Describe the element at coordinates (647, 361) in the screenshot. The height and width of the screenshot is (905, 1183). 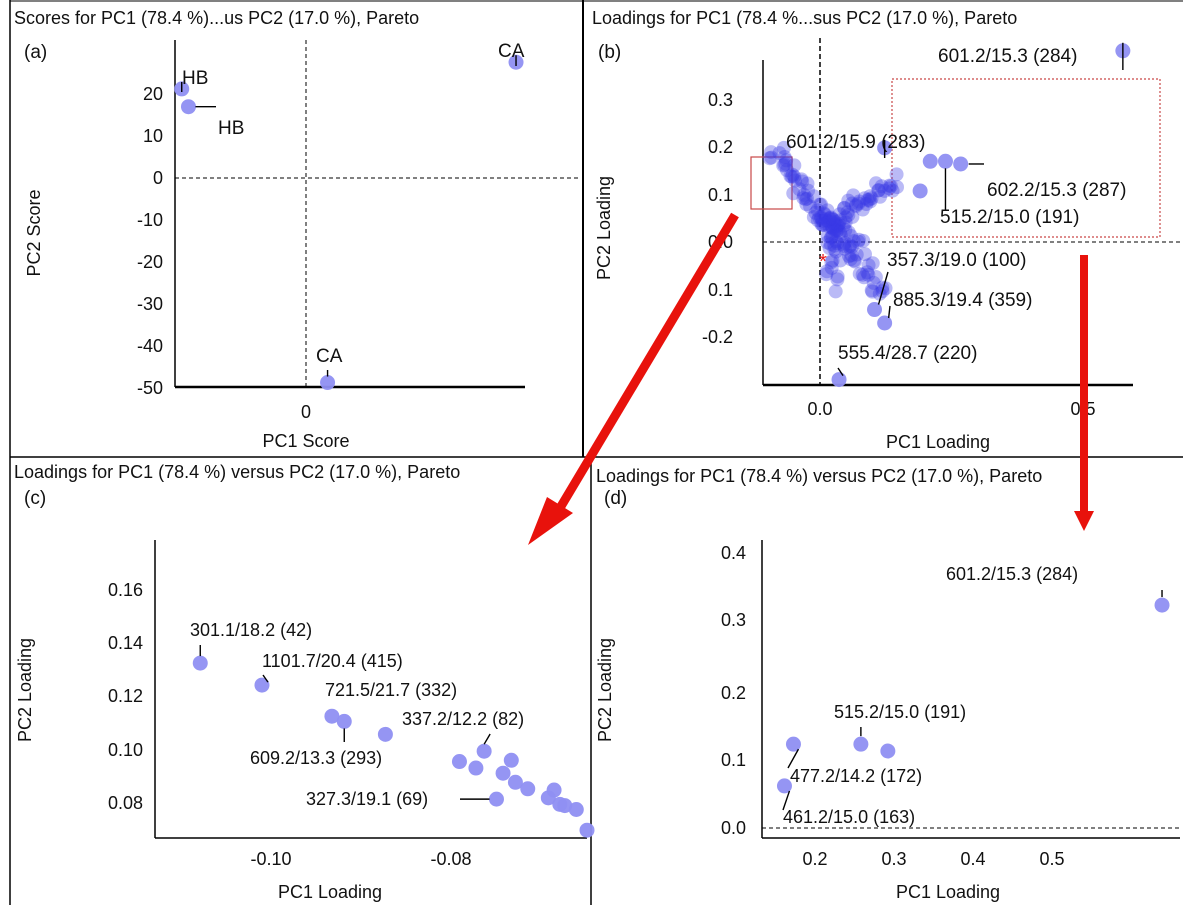
I see `arrow-to-c` at that location.